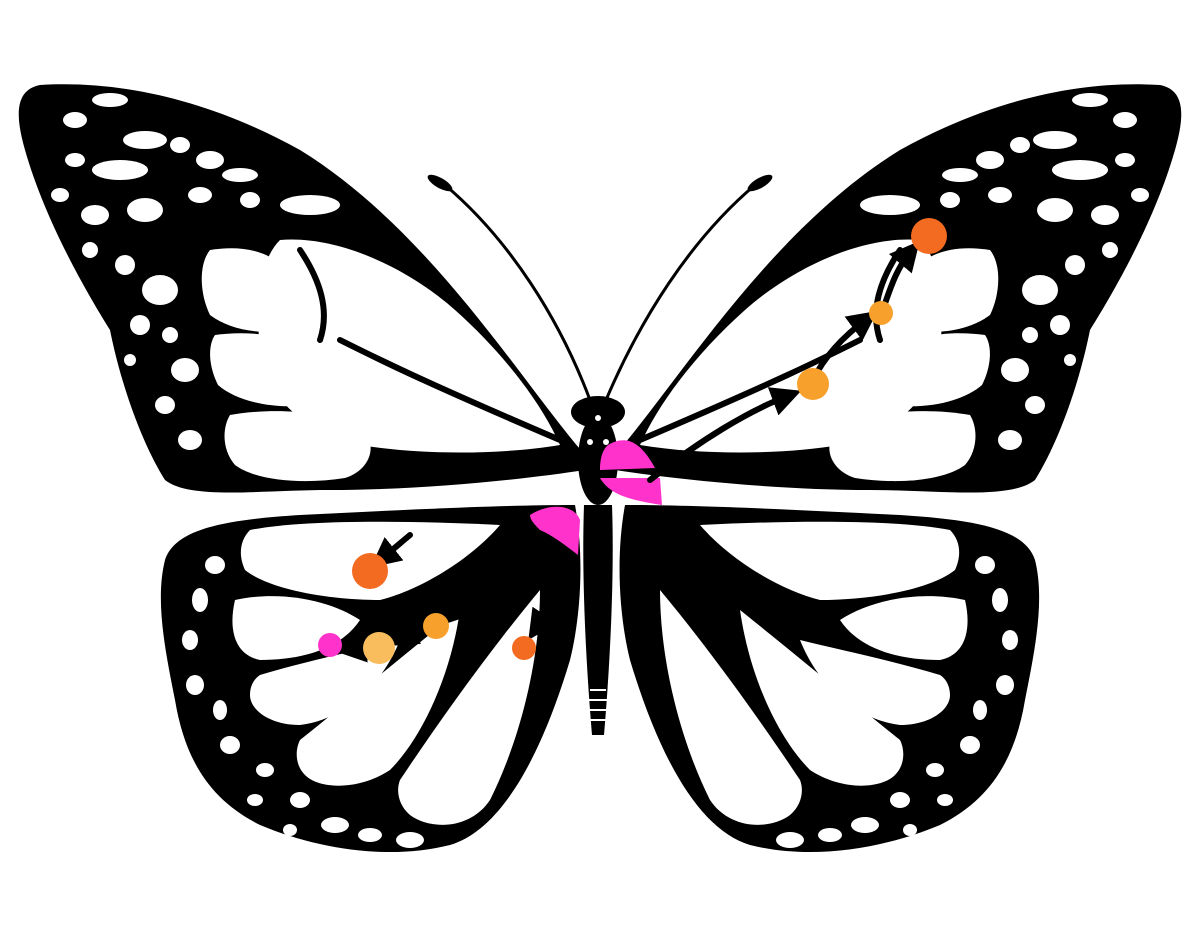  I want to click on forewing-cells-left, so click(380, 360).